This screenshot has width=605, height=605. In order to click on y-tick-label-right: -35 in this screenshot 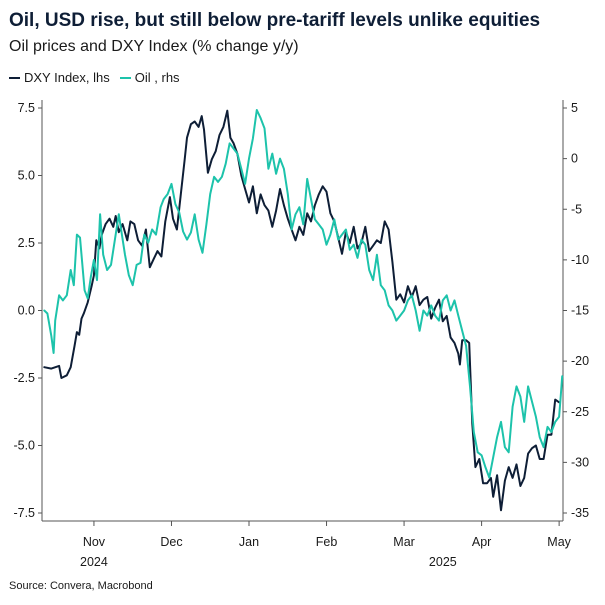, I will do `click(580, 513)`.